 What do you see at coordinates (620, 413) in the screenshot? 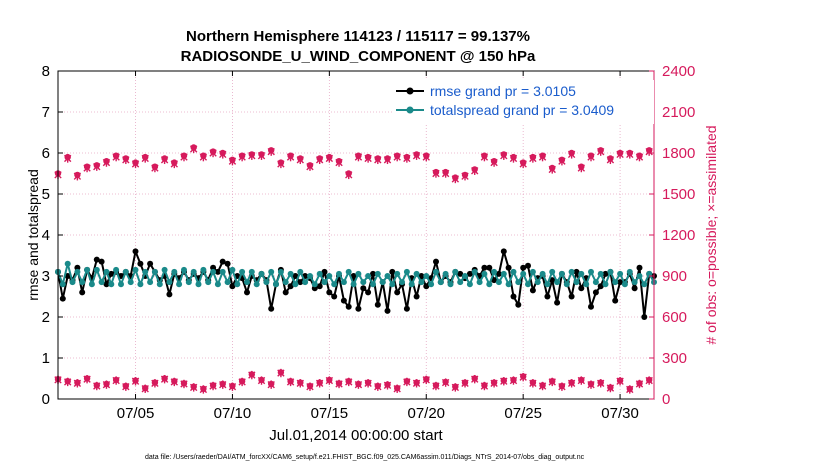
I see `x-tick-label: 07/30` at bounding box center [620, 413].